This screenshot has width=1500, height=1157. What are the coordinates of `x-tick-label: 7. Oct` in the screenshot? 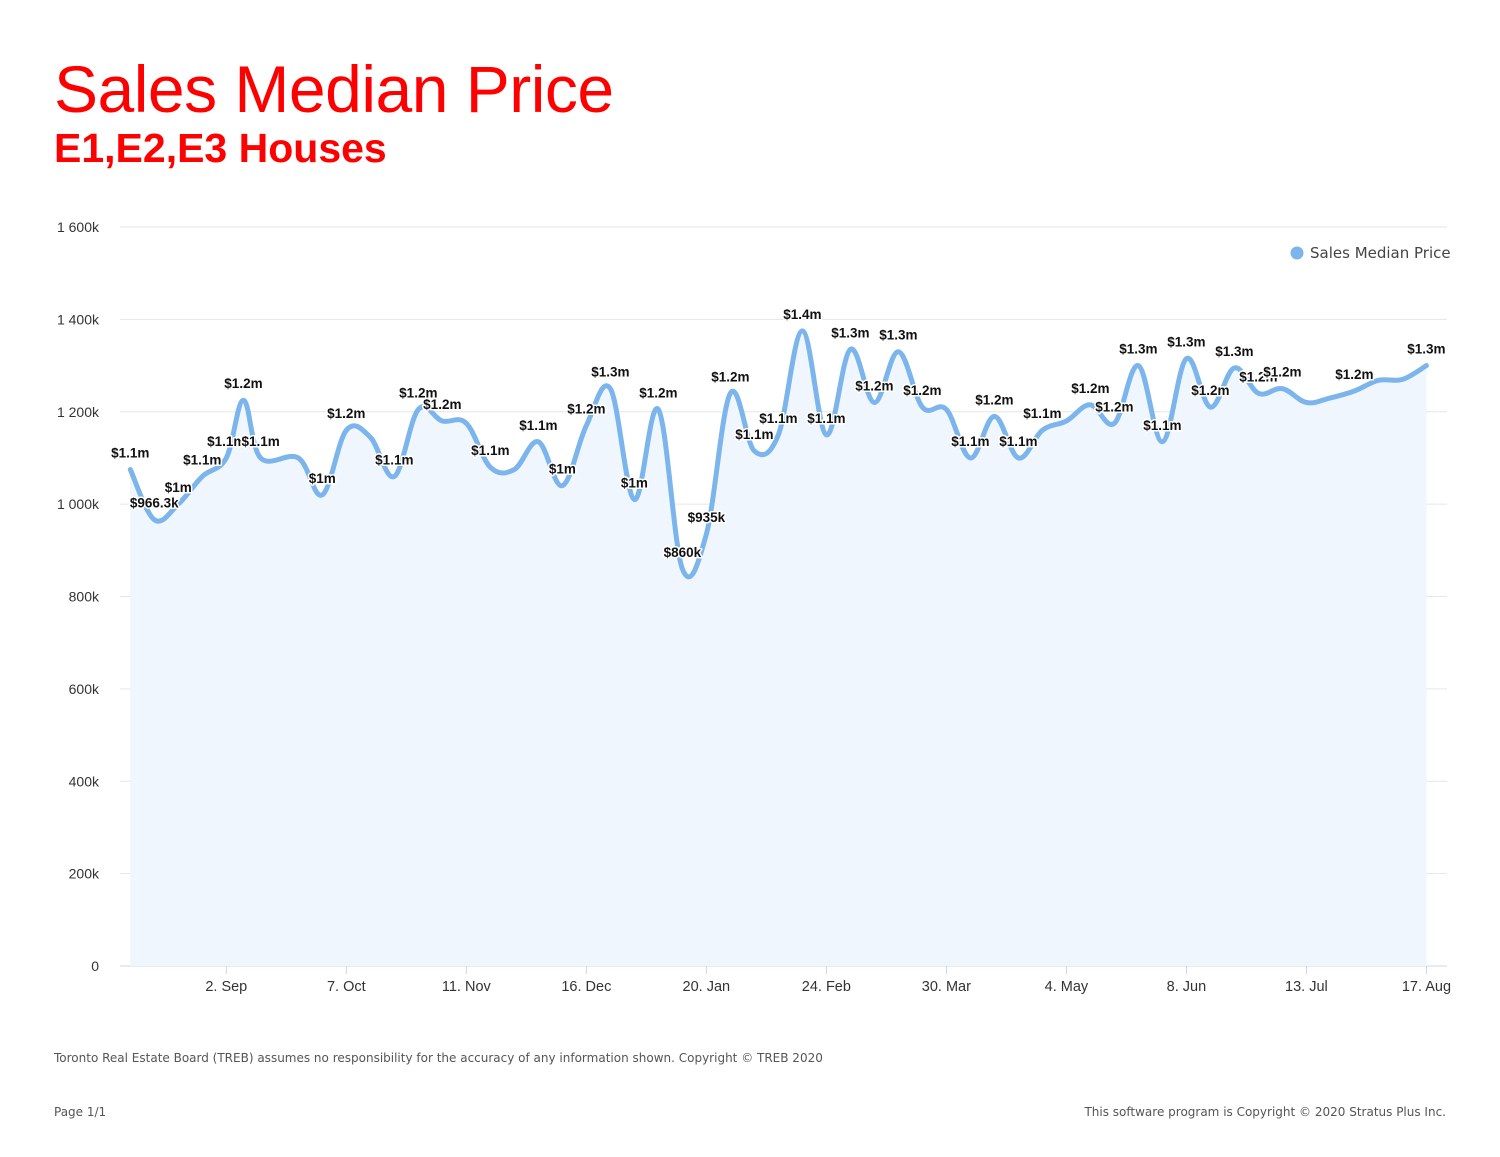 It's located at (346, 987).